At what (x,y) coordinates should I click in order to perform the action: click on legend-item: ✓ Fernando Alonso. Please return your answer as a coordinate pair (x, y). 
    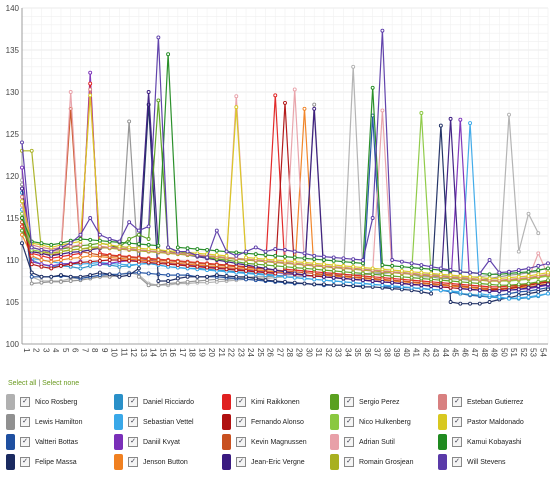
    Looking at the image, I should click on (276, 422).